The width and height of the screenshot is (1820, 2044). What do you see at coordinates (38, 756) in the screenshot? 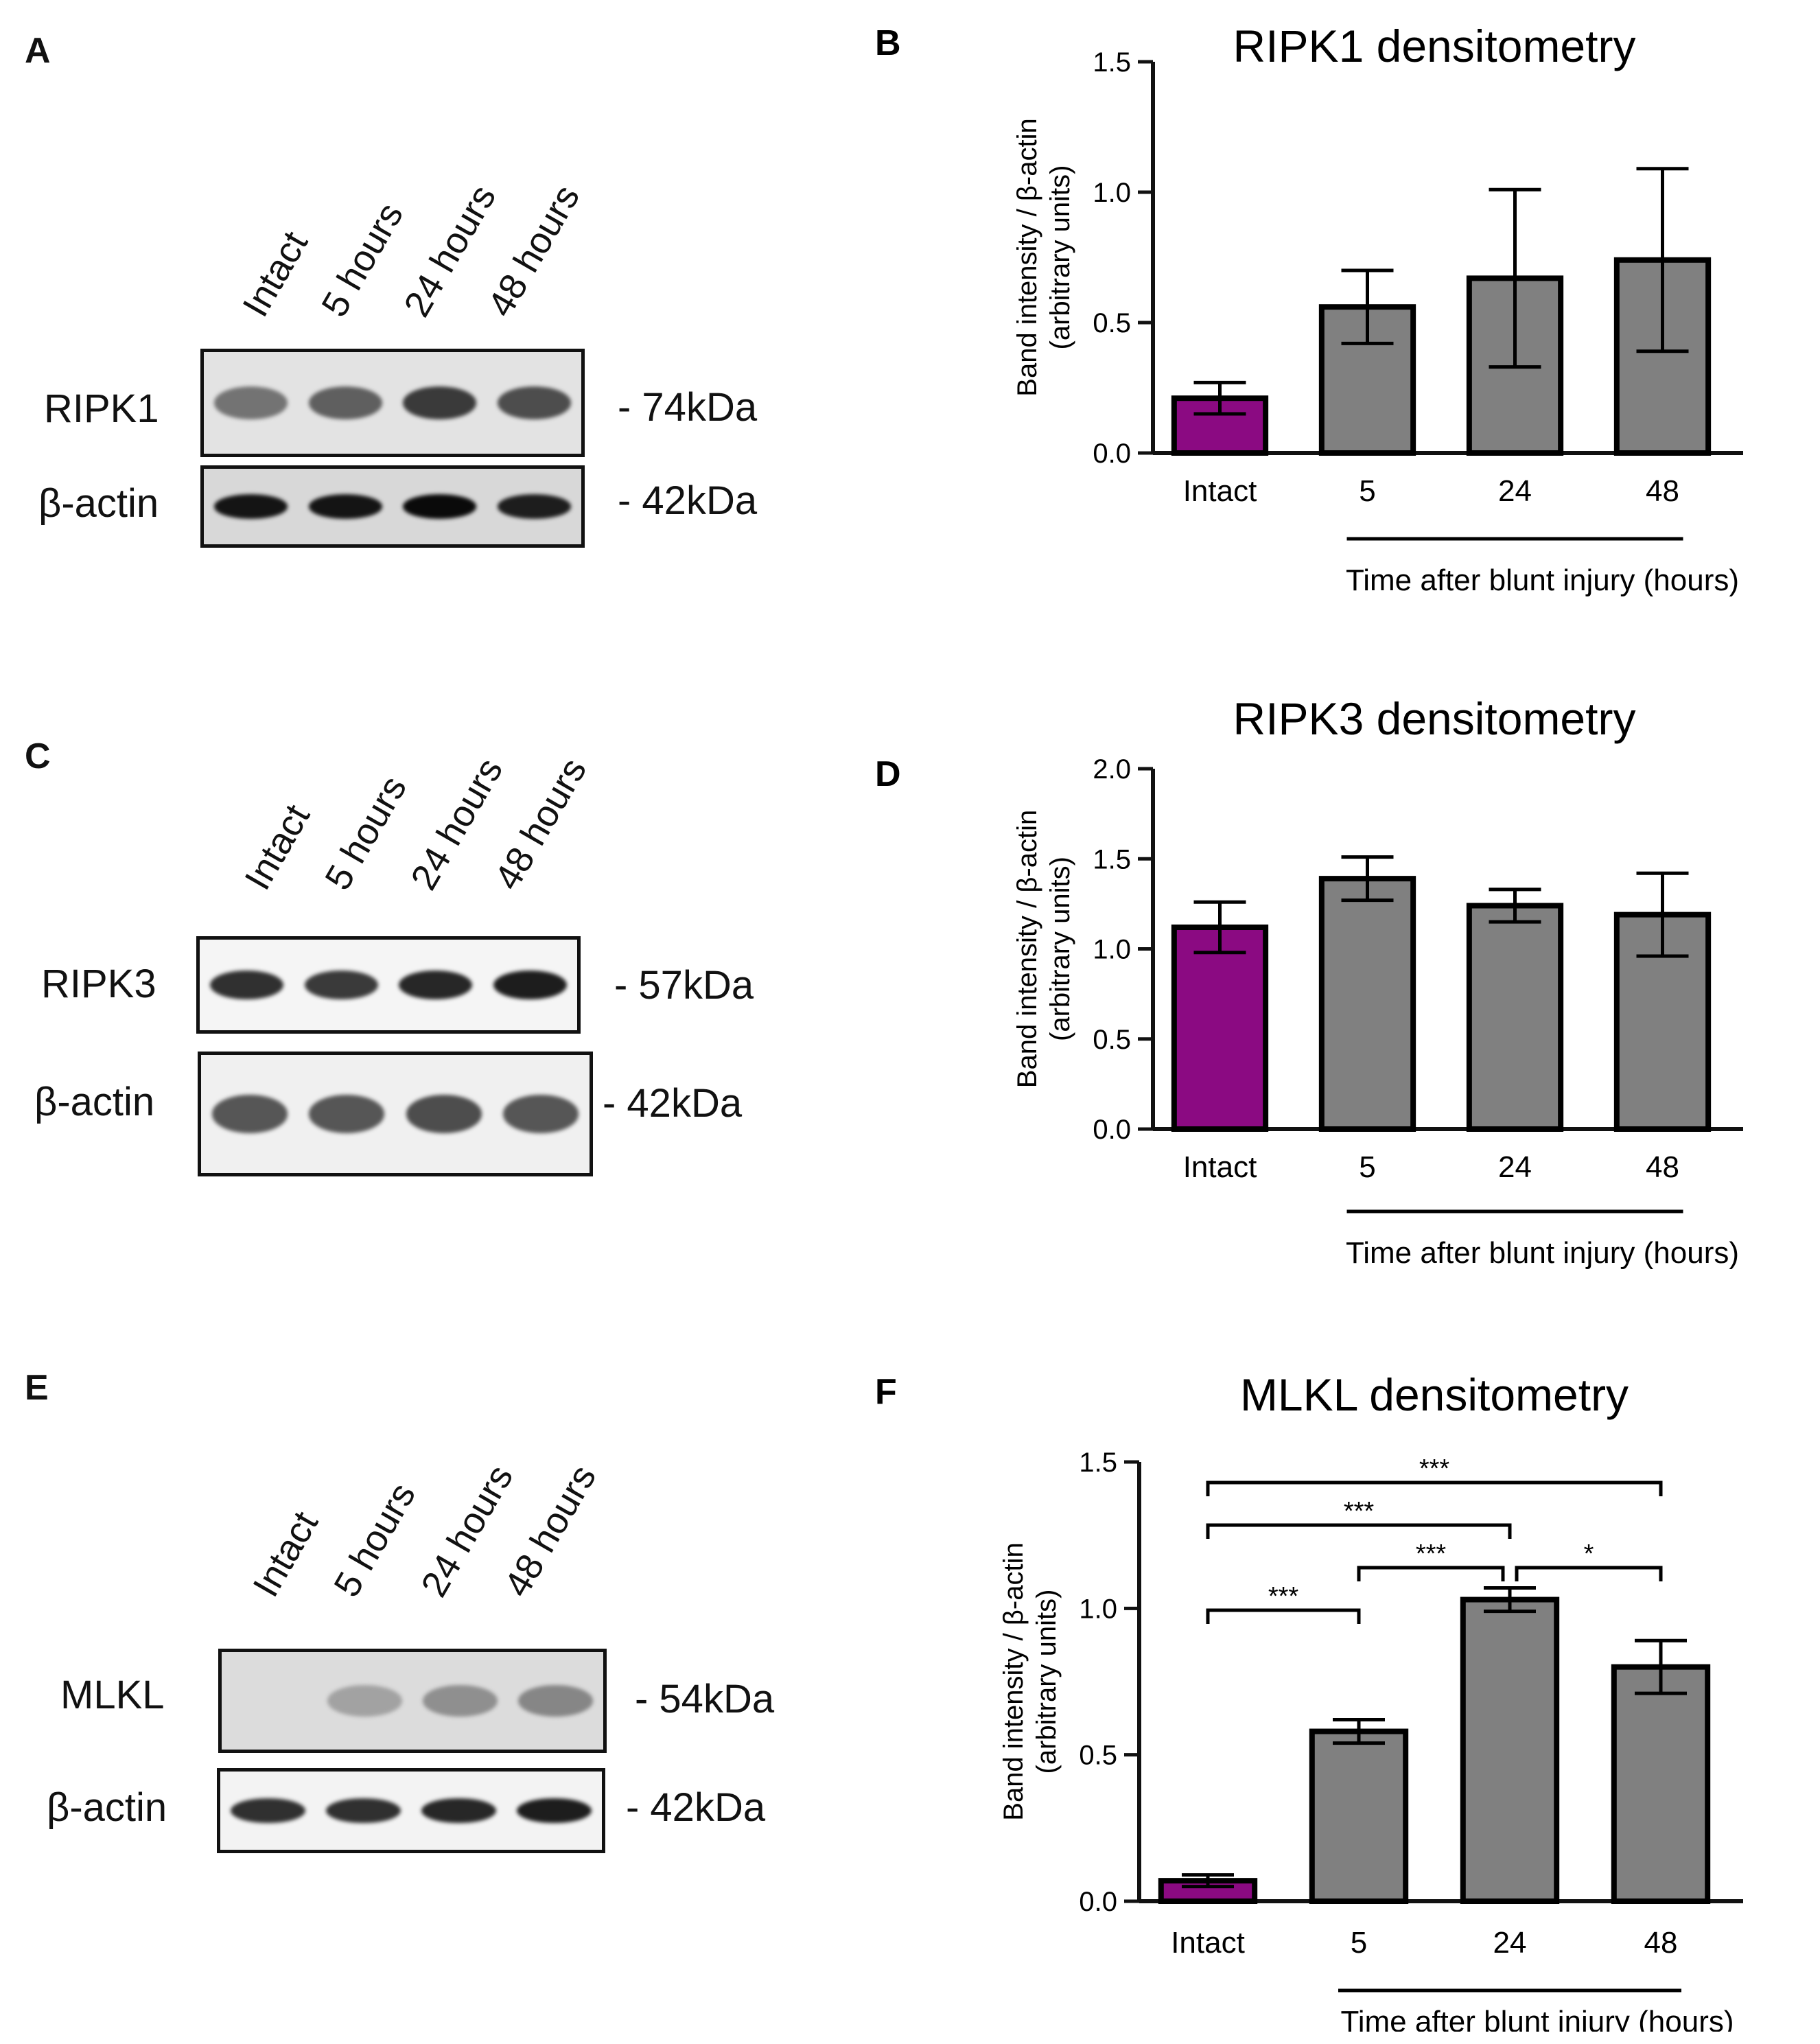
I see `panel-letter: C` at bounding box center [38, 756].